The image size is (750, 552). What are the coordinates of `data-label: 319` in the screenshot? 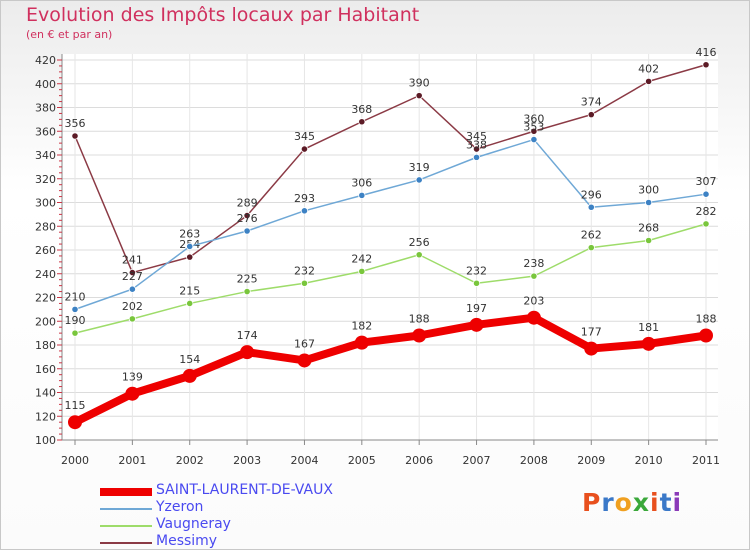 It's located at (419, 167).